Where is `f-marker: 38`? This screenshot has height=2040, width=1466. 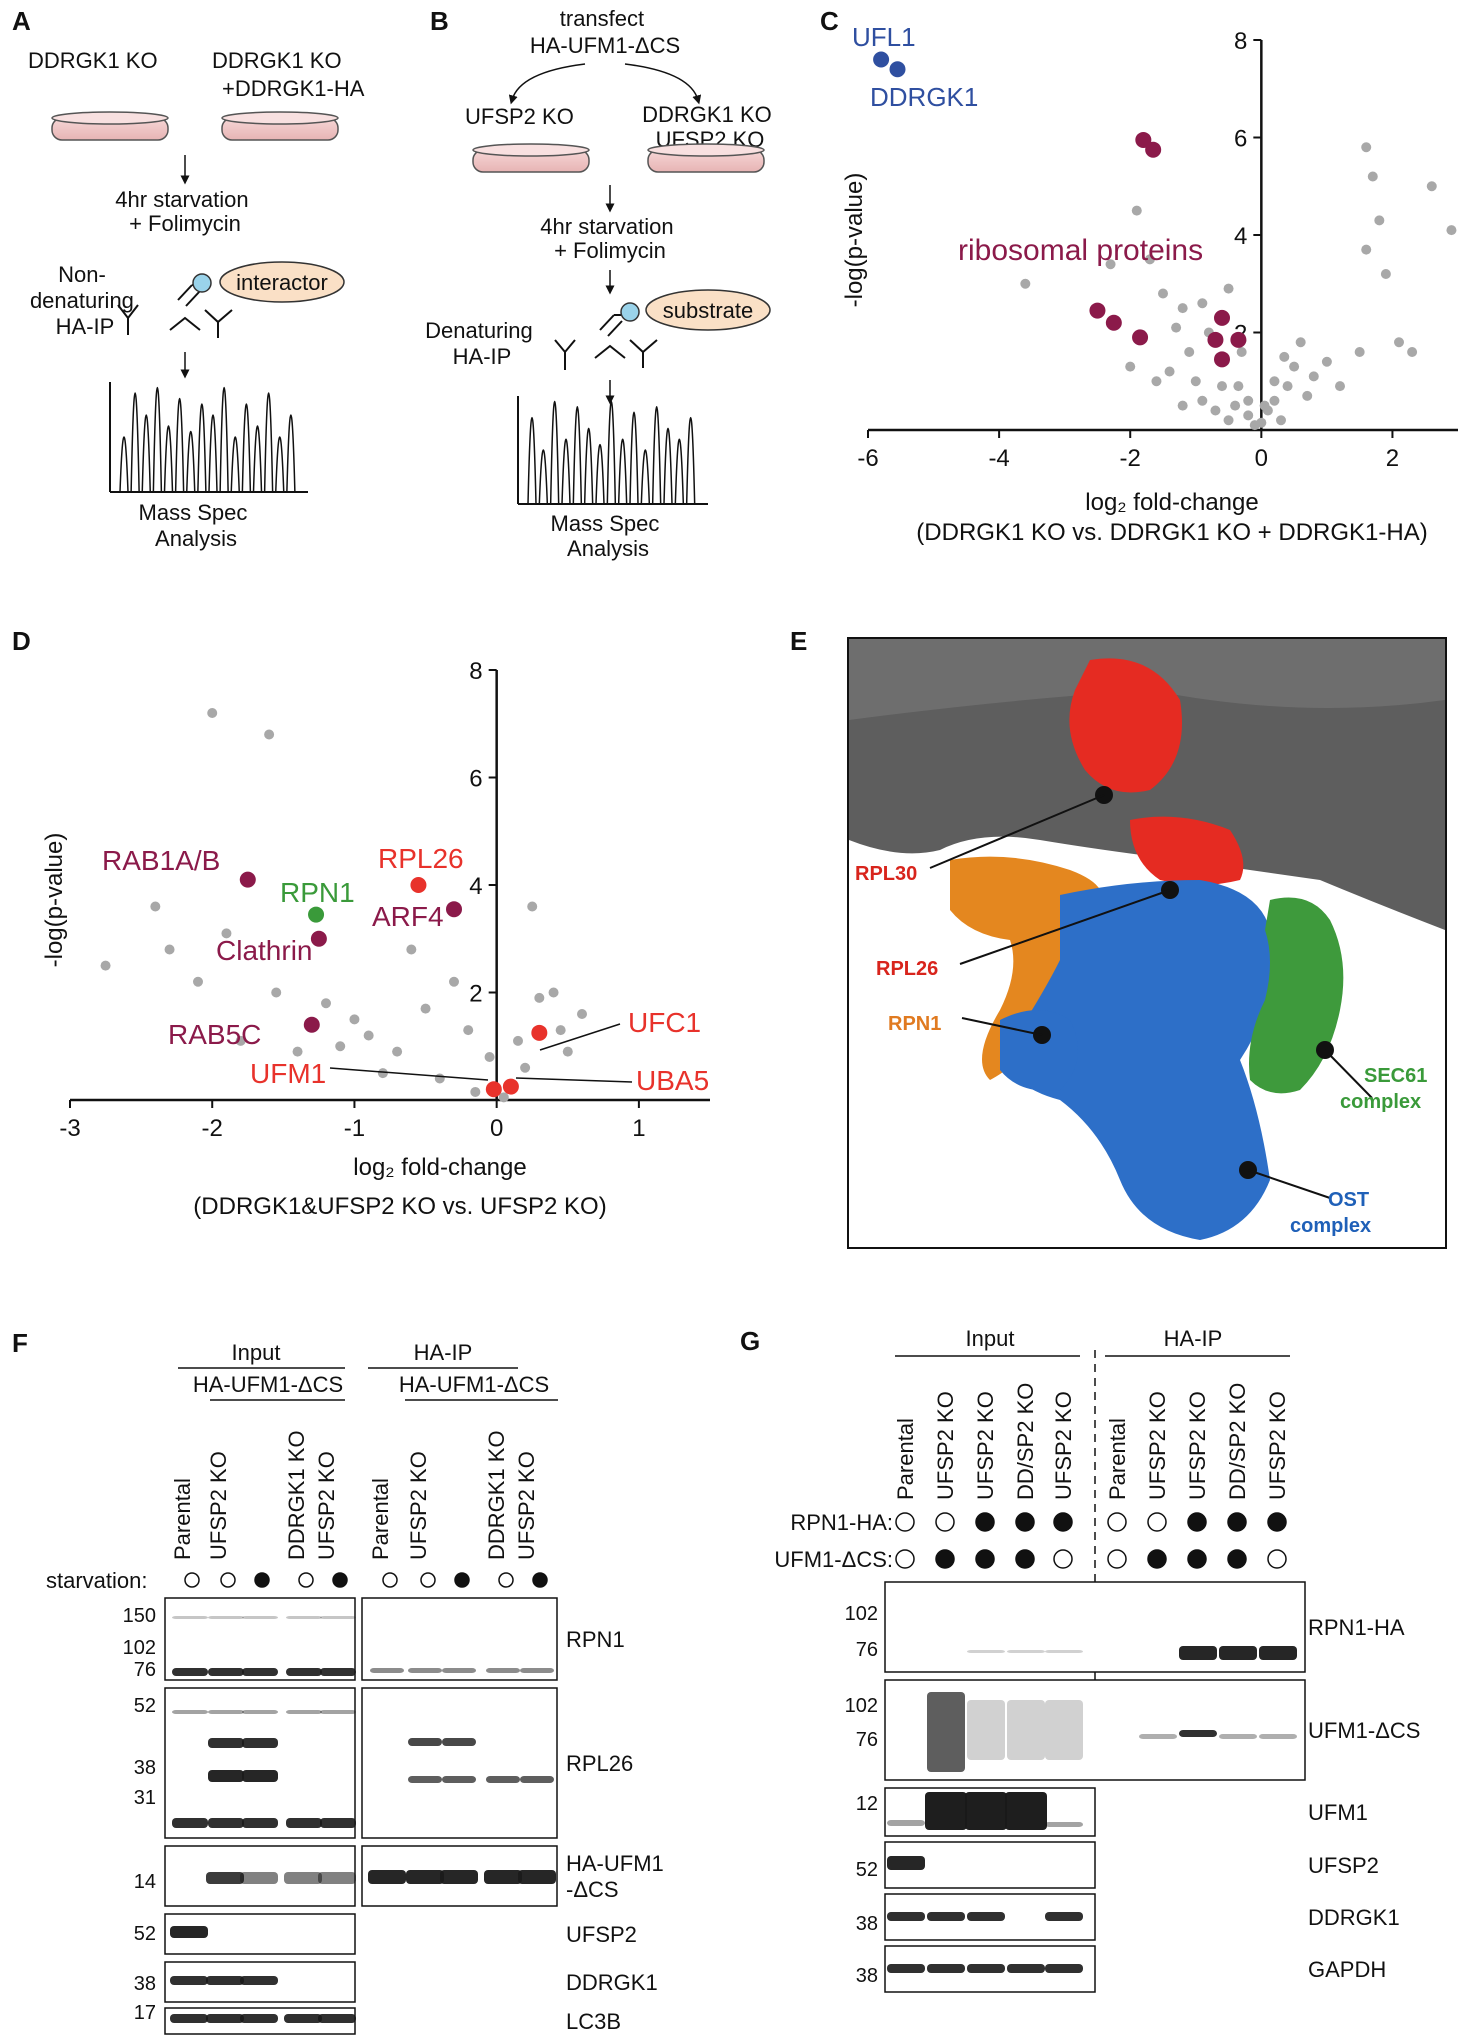
f-marker: 38 is located at coordinates (145, 1984).